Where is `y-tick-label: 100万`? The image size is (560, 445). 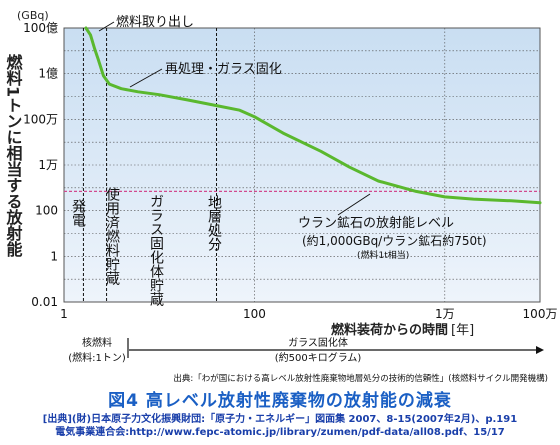
y-tick-label: 100万 is located at coordinates (40, 119).